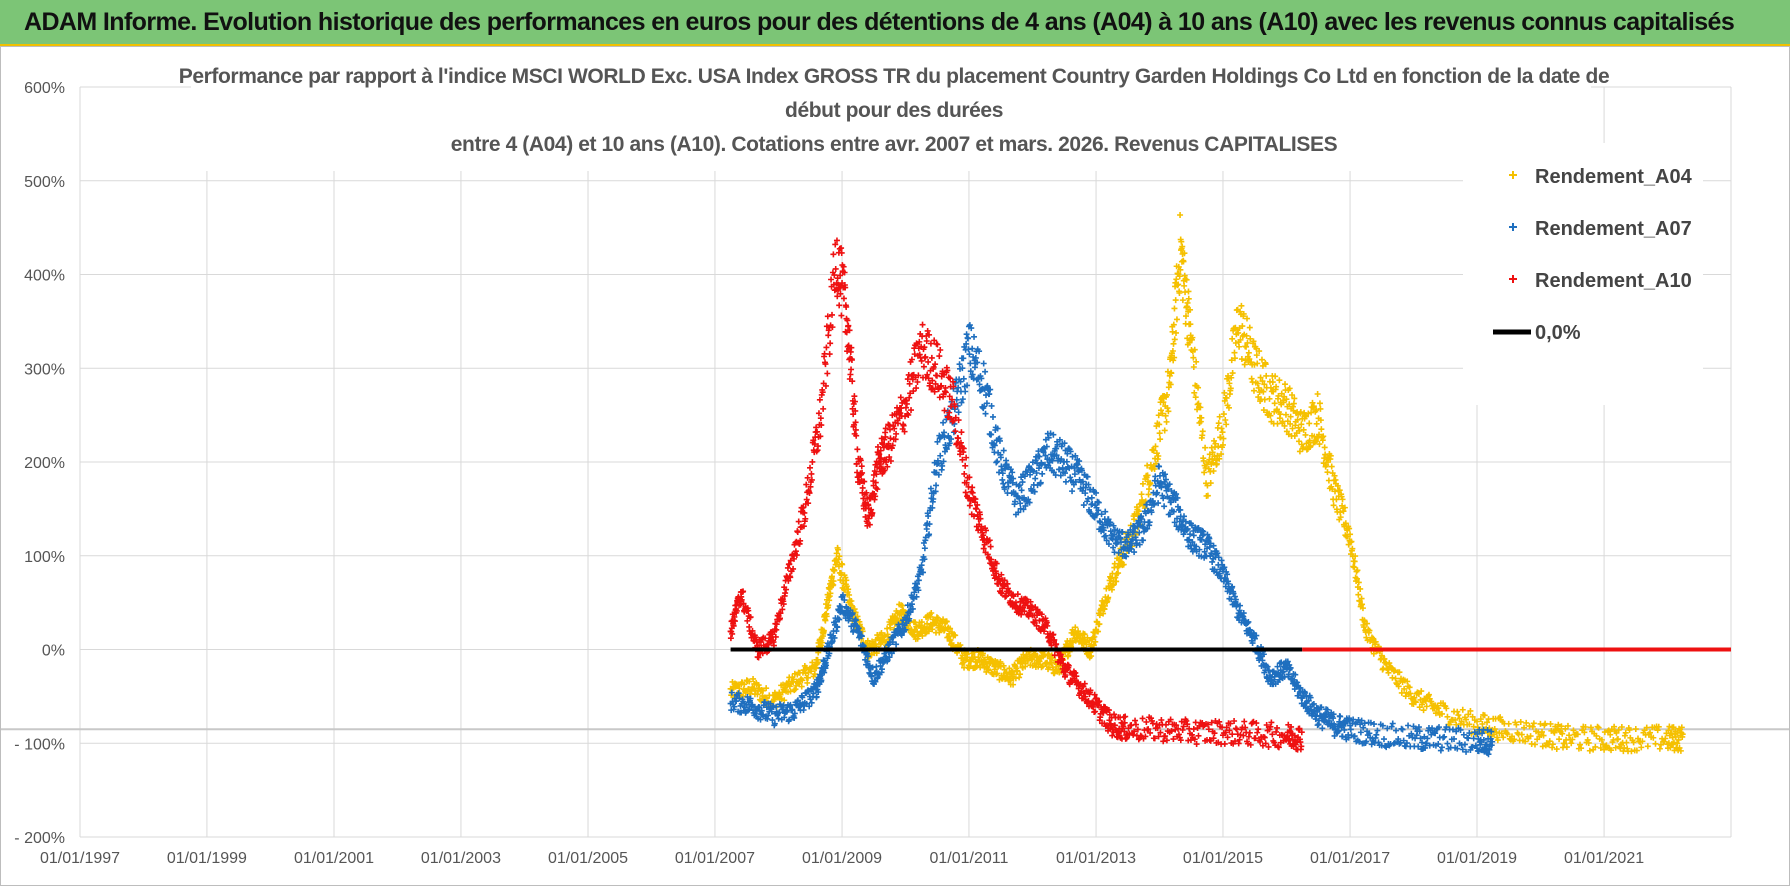 The height and width of the screenshot is (886, 1790). What do you see at coordinates (1613, 229) in the screenshot?
I see `legend-label: Rendement_A07` at bounding box center [1613, 229].